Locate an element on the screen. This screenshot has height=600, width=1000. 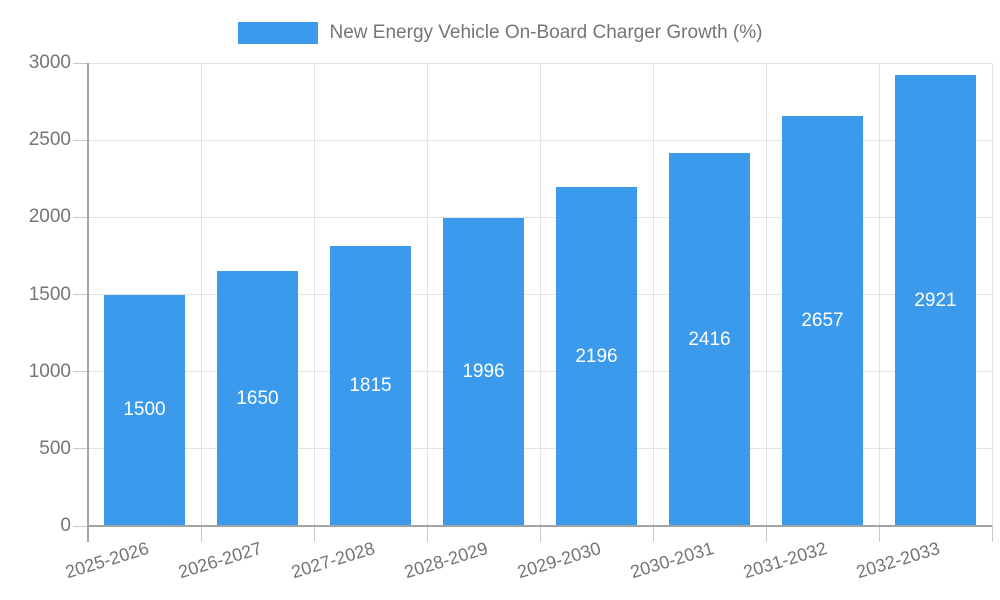
x-axis-line is located at coordinates (540, 526).